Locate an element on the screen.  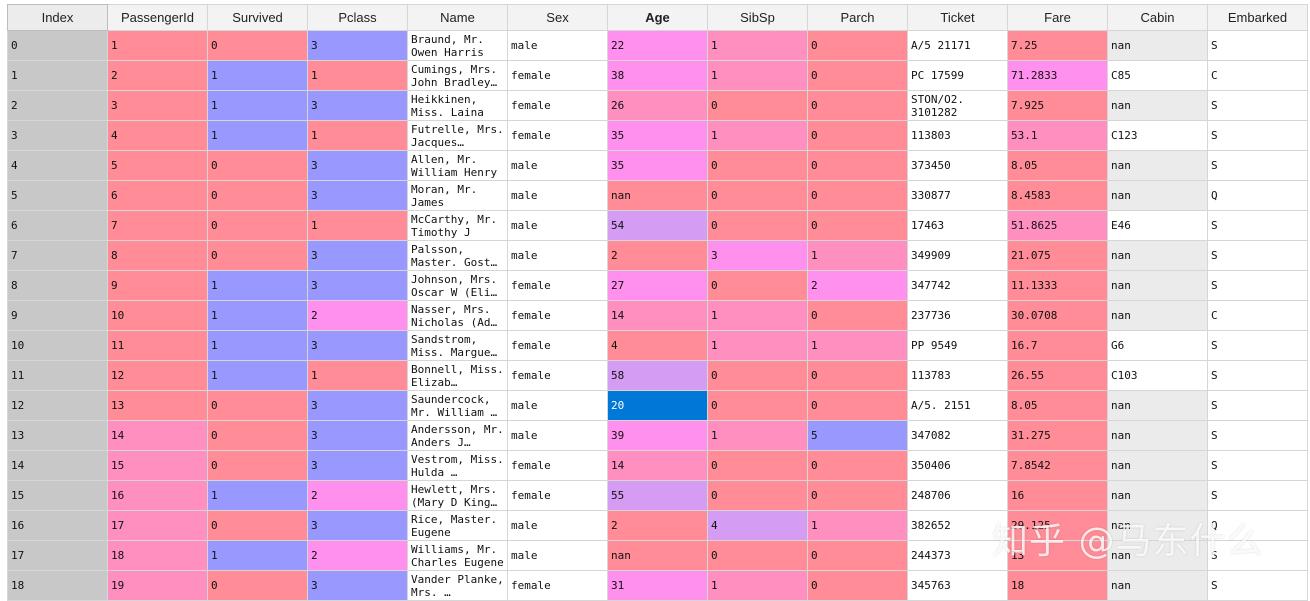
cell-passengerid: 12 is located at coordinates (157, 375).